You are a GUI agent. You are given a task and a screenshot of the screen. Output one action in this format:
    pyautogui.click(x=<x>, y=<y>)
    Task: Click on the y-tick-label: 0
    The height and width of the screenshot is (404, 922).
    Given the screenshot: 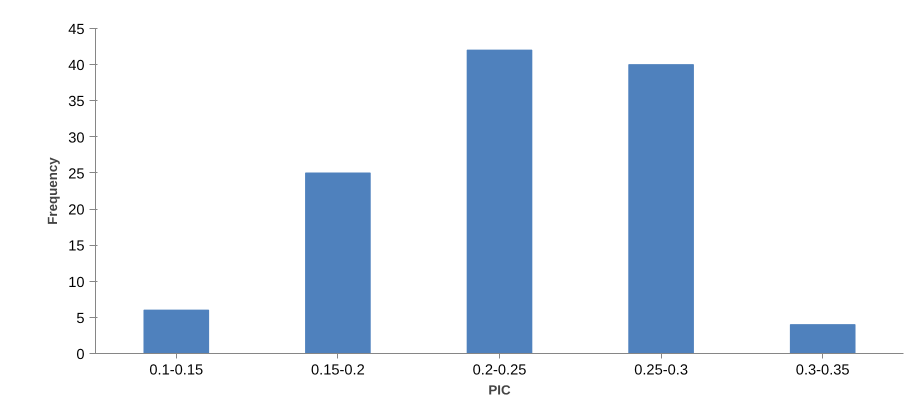 What is the action you would take?
    pyautogui.click(x=80, y=355)
    